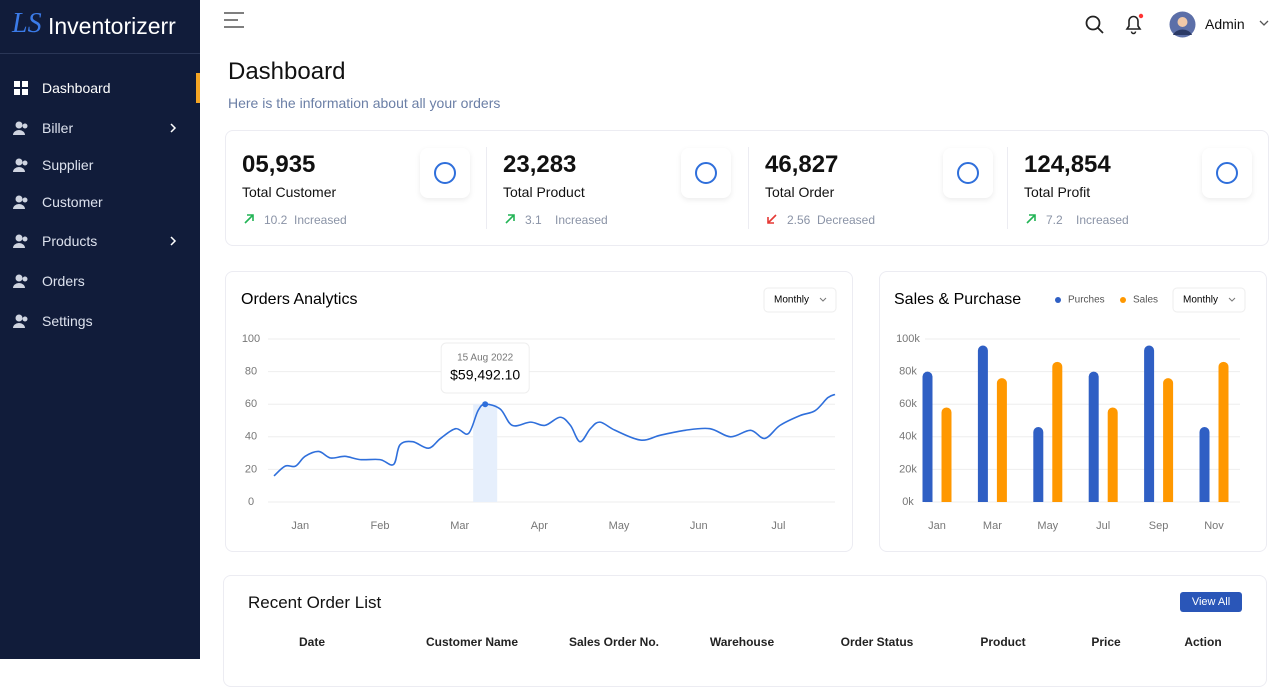  What do you see at coordinates (315, 602) in the screenshot?
I see `orders-title: Recent Order List` at bounding box center [315, 602].